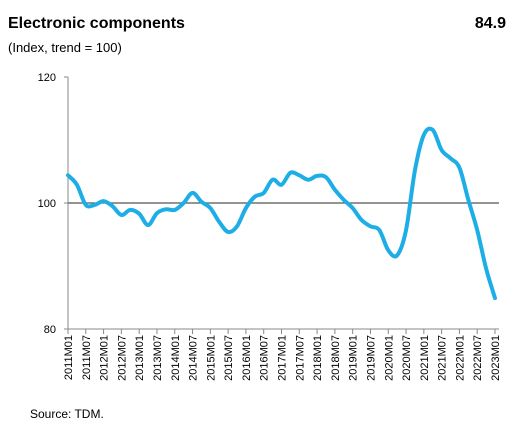 This screenshot has width=519, height=445. What do you see at coordinates (443, 358) in the screenshot?
I see `x-tick-label: 2021M07` at bounding box center [443, 358].